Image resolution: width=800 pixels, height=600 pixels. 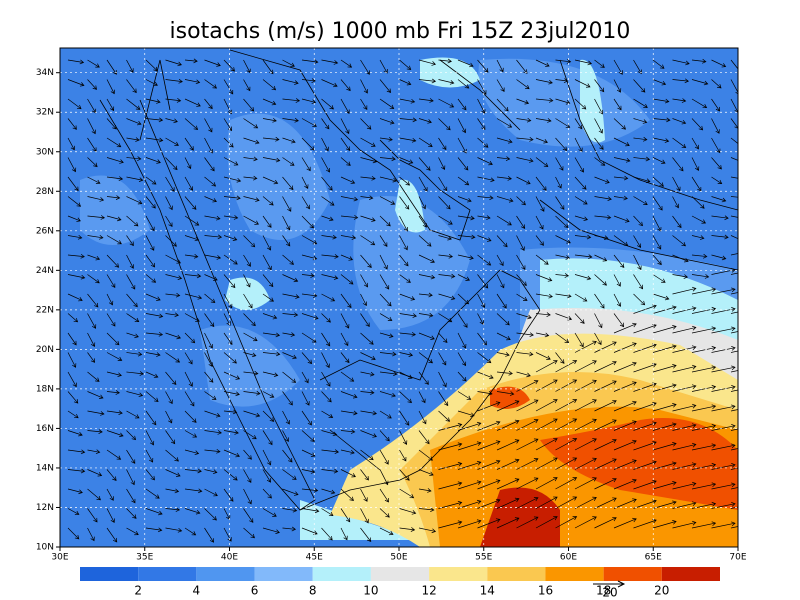 What do you see at coordinates (45, 152) in the screenshot?
I see `y-tick-label: 30N` at bounding box center [45, 152].